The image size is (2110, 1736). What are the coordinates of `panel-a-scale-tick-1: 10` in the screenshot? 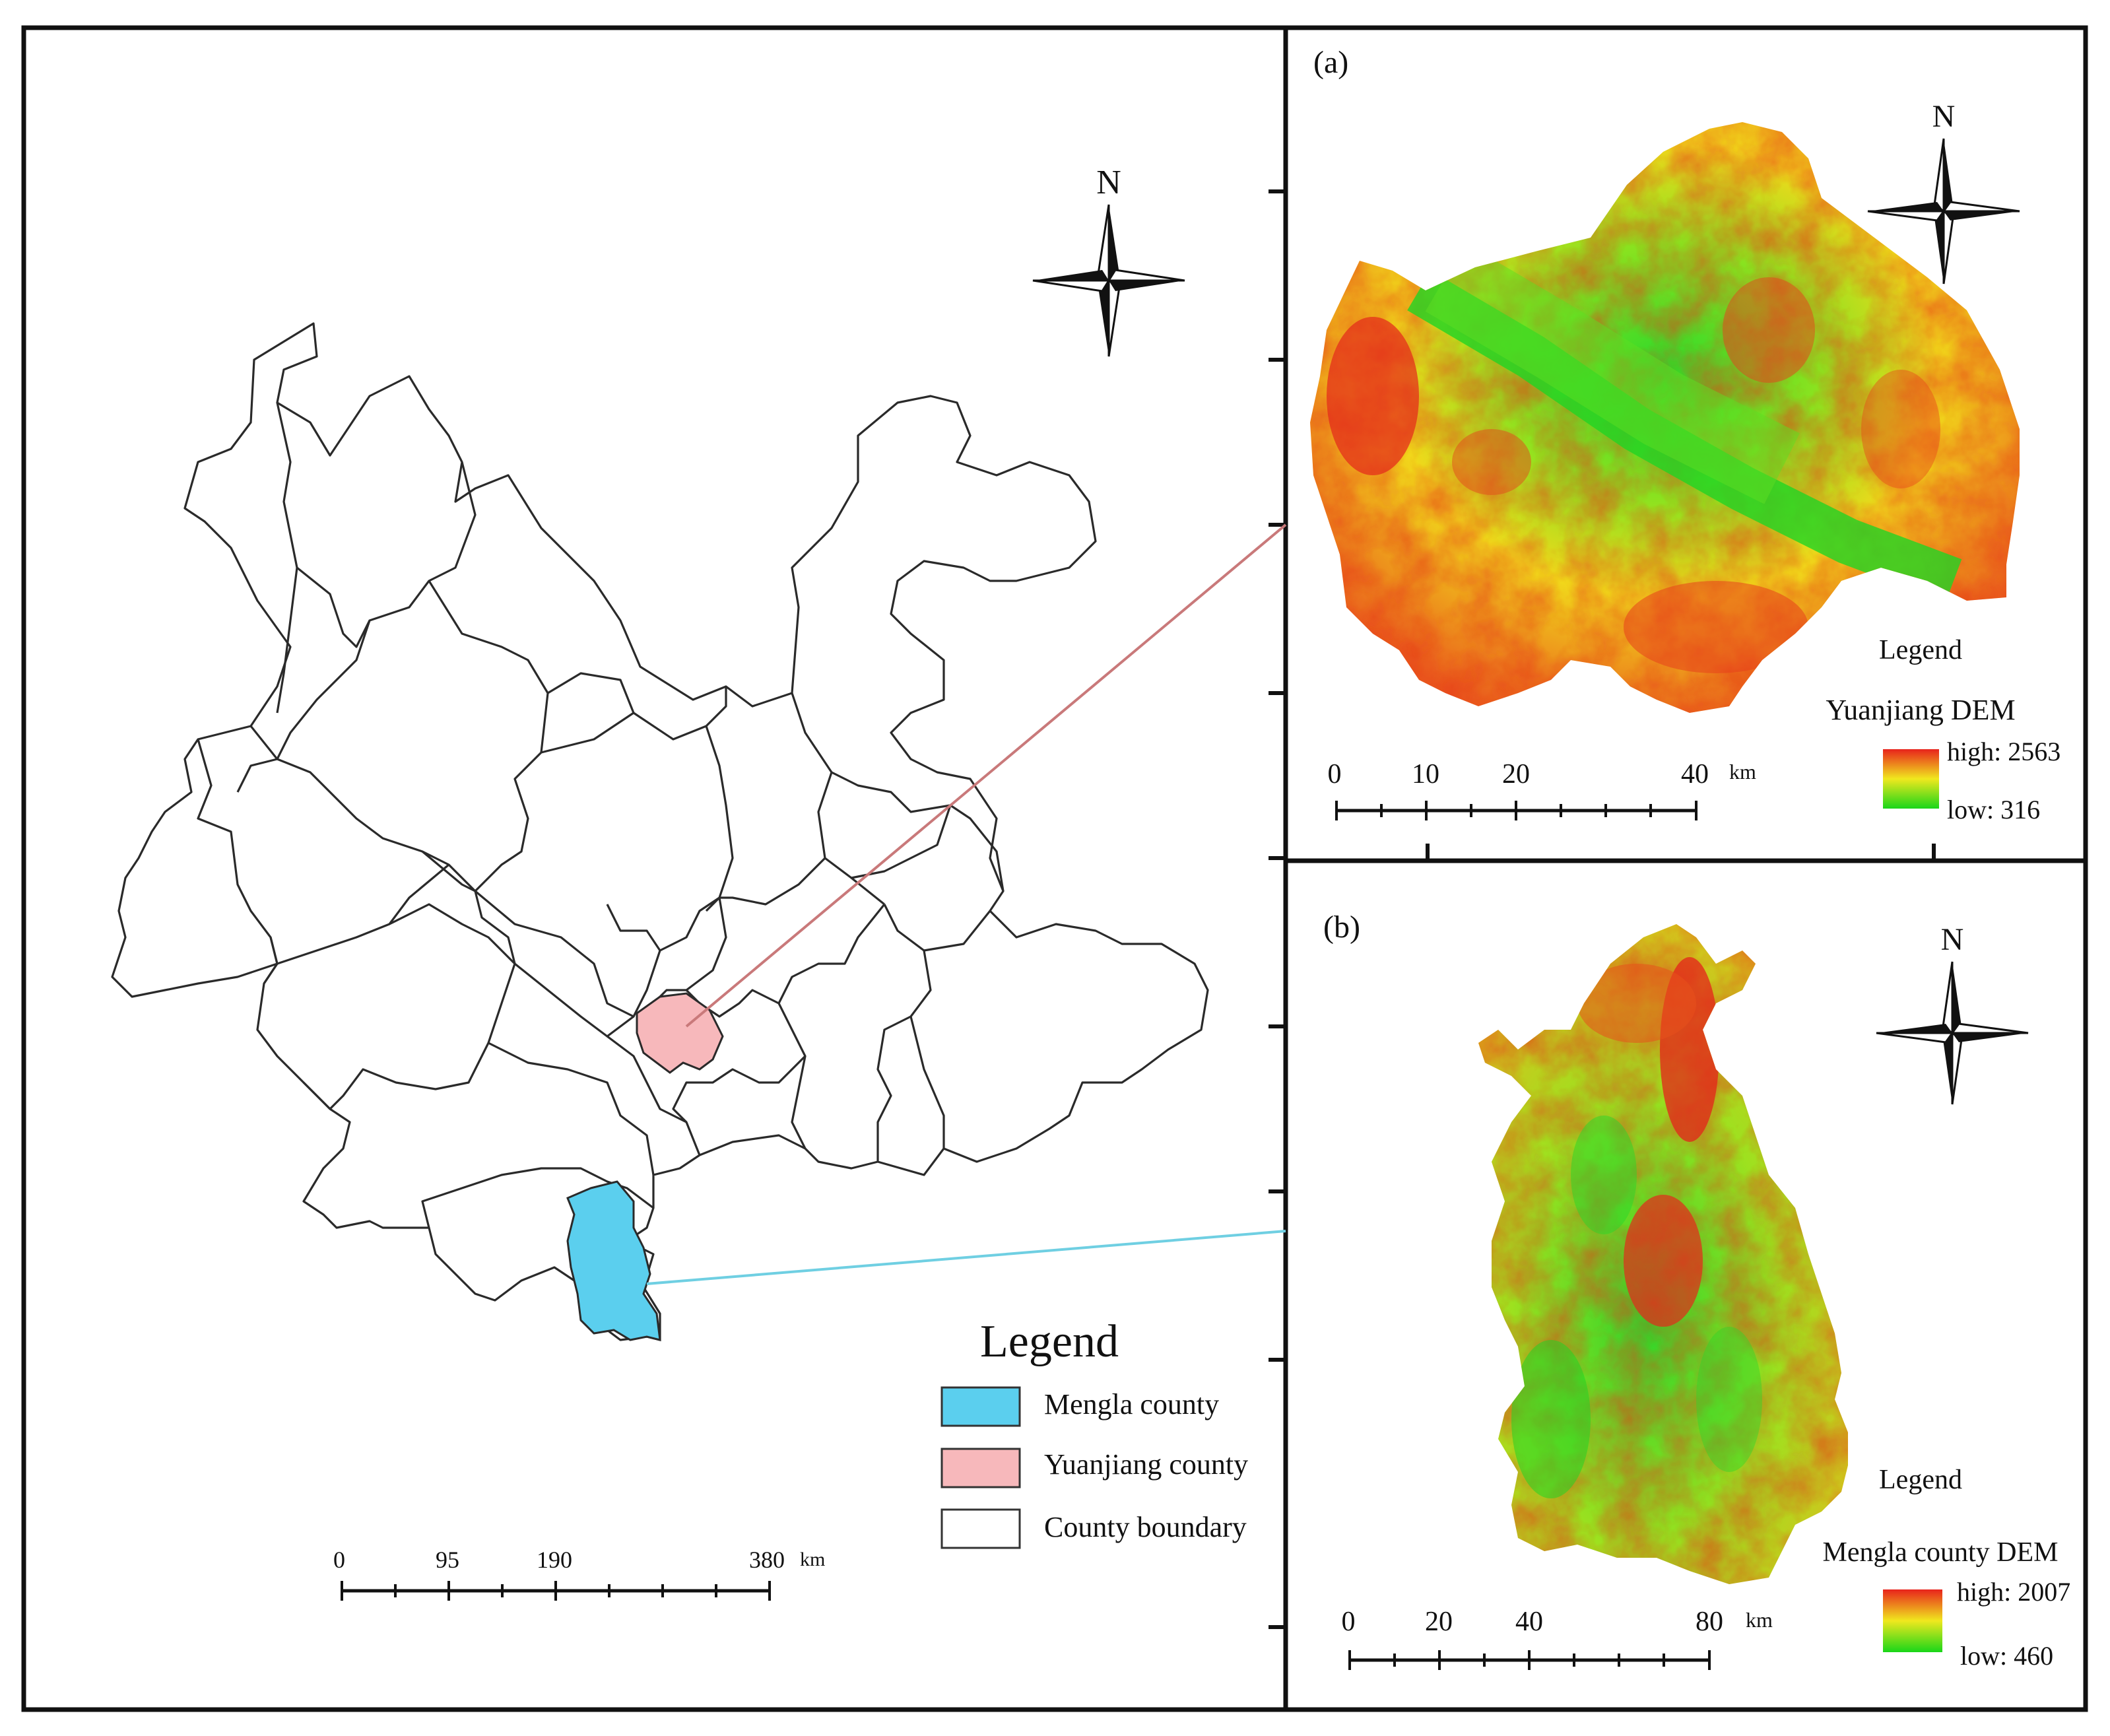 It's located at (1425, 774).